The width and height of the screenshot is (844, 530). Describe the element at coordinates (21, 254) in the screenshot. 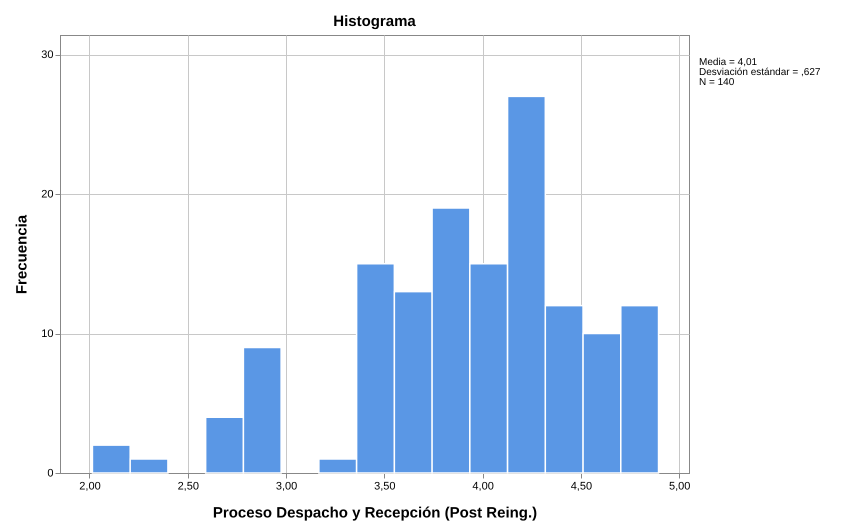

I see `y-axis-title: Frecuencia` at that location.